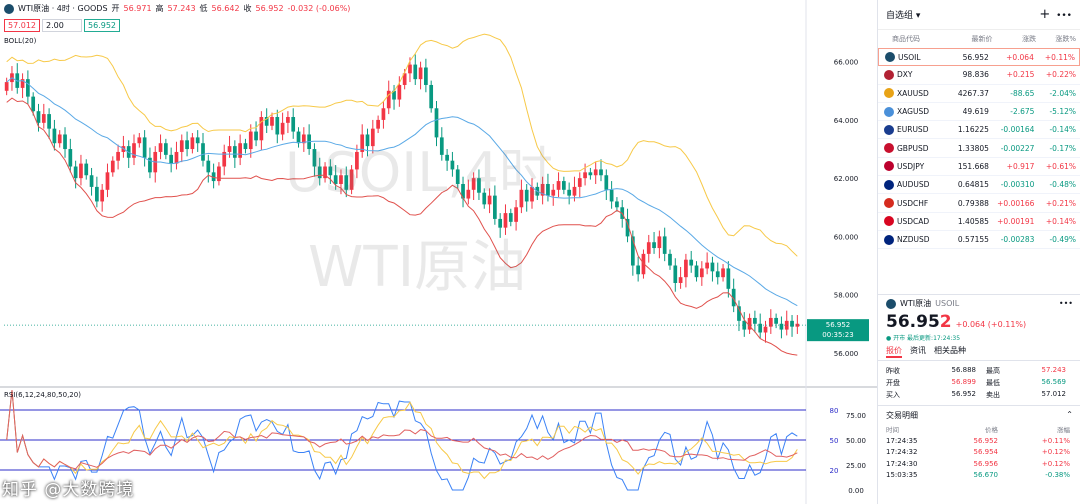  What do you see at coordinates (918, 350) in the screenshot?
I see `tab-news: 资讯` at bounding box center [918, 350].